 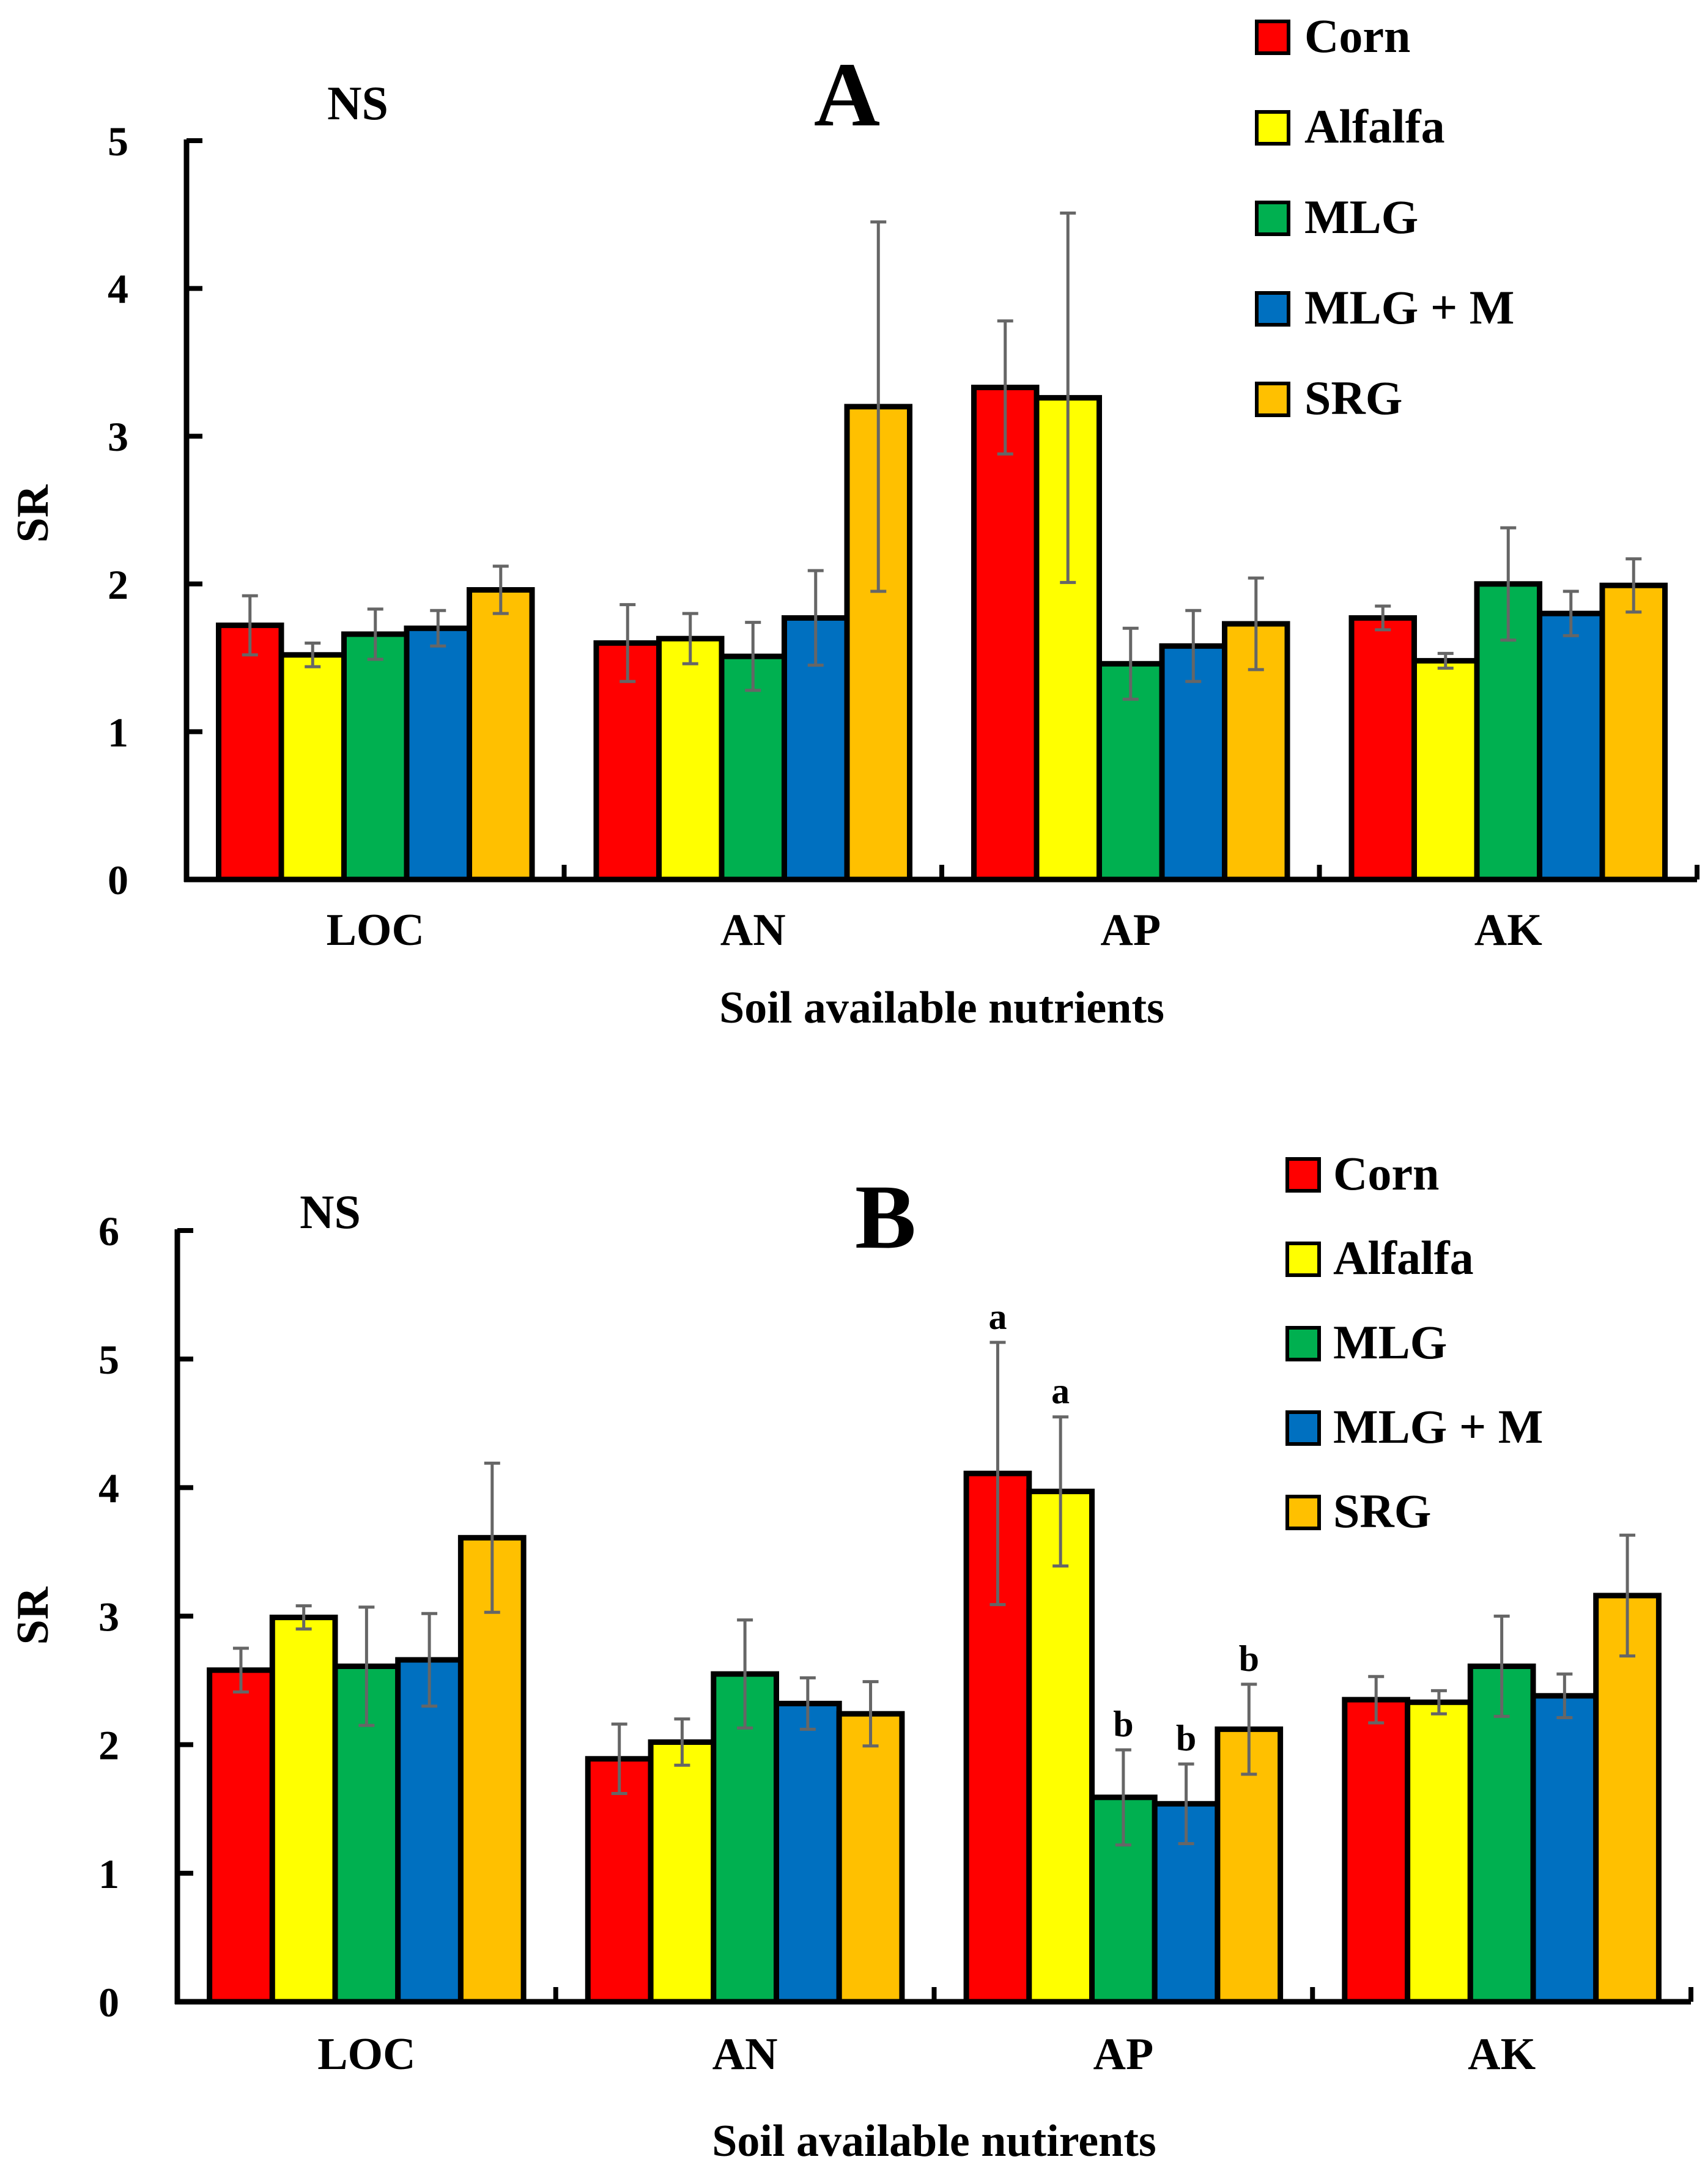 What do you see at coordinates (1006, 634) in the screenshot?
I see `bar-corn-ap` at bounding box center [1006, 634].